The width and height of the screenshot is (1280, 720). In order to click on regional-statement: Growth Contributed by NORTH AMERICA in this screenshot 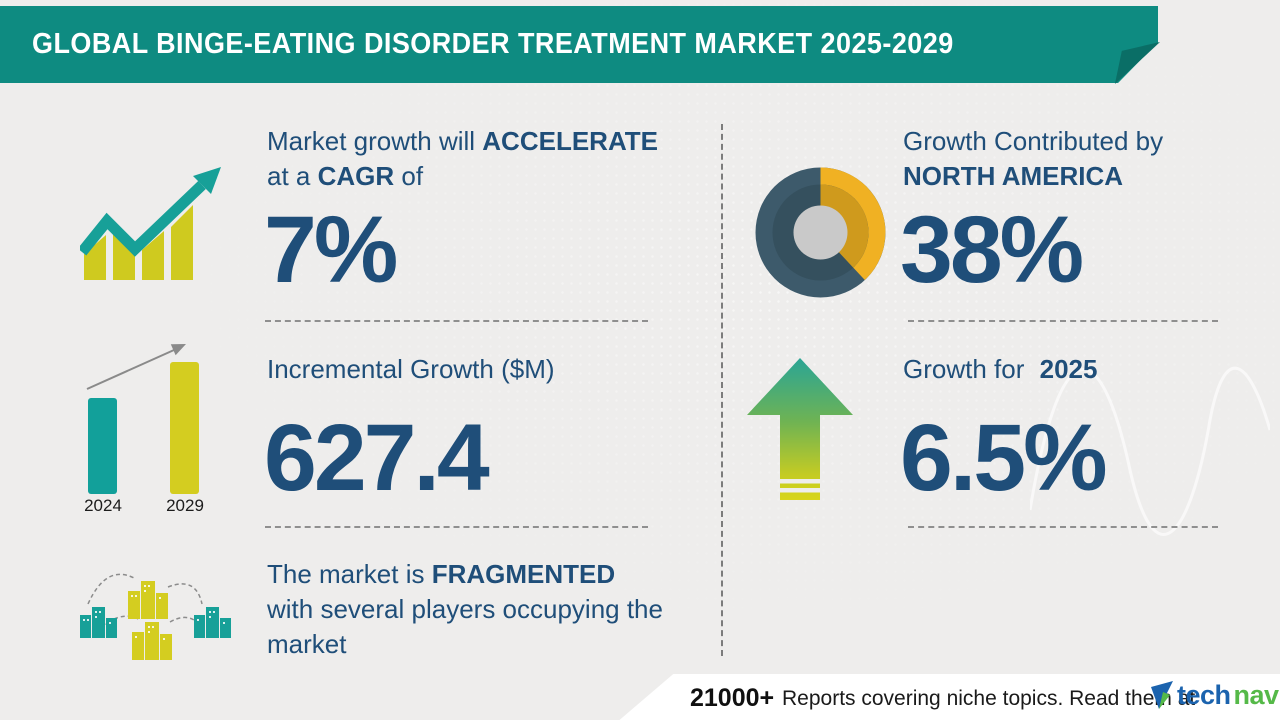, I will do `click(1033, 159)`.